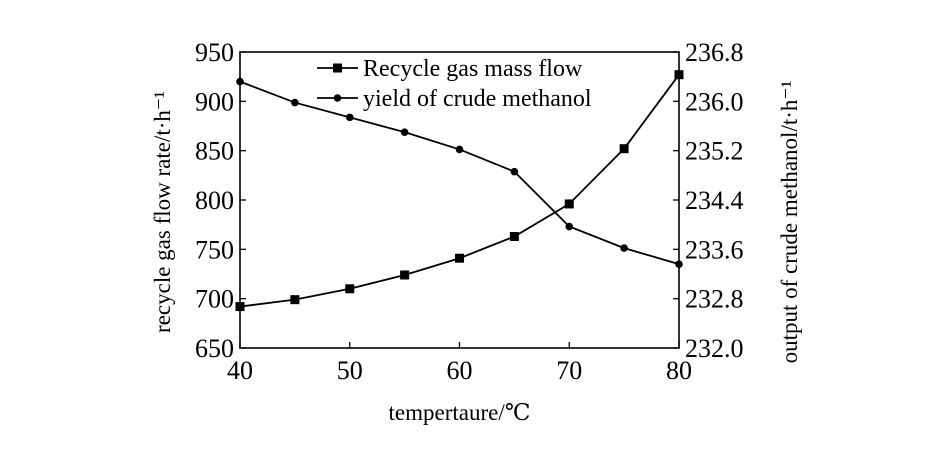  What do you see at coordinates (337, 68) in the screenshot?
I see `legend-square-marker` at bounding box center [337, 68].